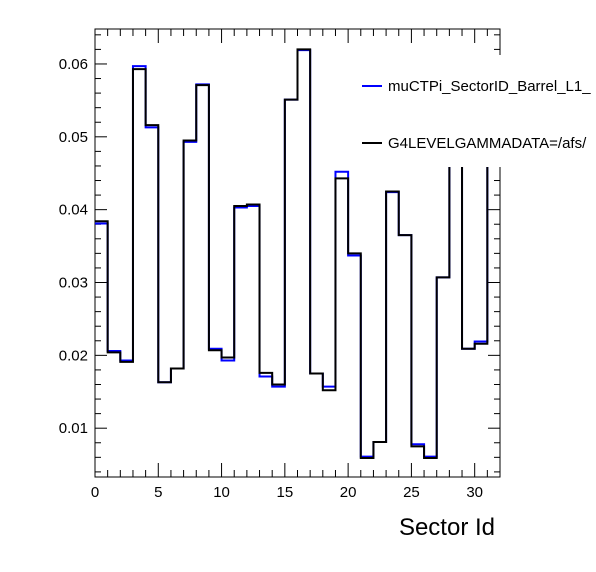  What do you see at coordinates (73, 428) in the screenshot?
I see `y-tick-label: 0.01` at bounding box center [73, 428].